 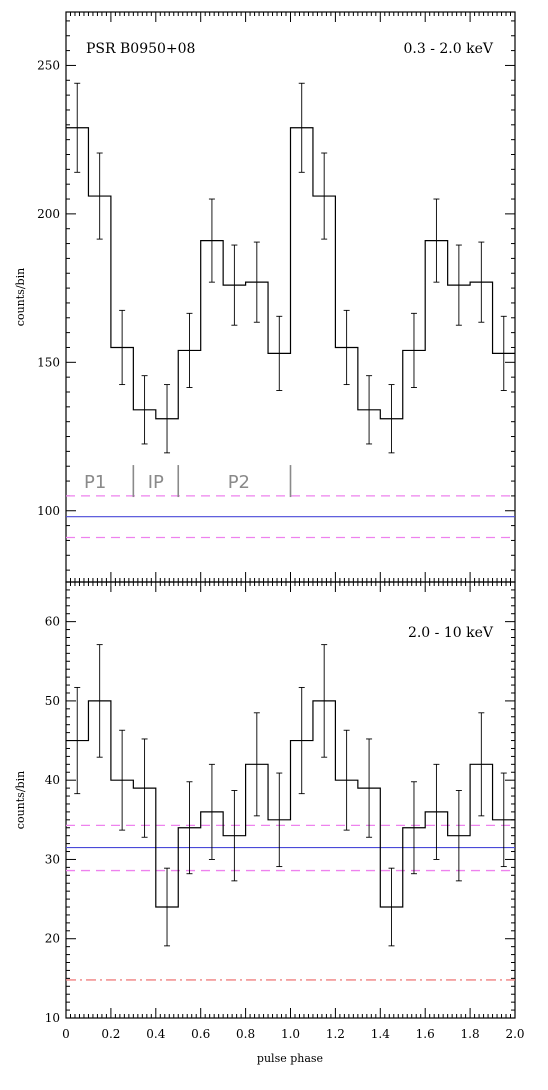 What do you see at coordinates (514, 1034) in the screenshot?
I see `hard-x-tick-label: 2.0` at bounding box center [514, 1034].